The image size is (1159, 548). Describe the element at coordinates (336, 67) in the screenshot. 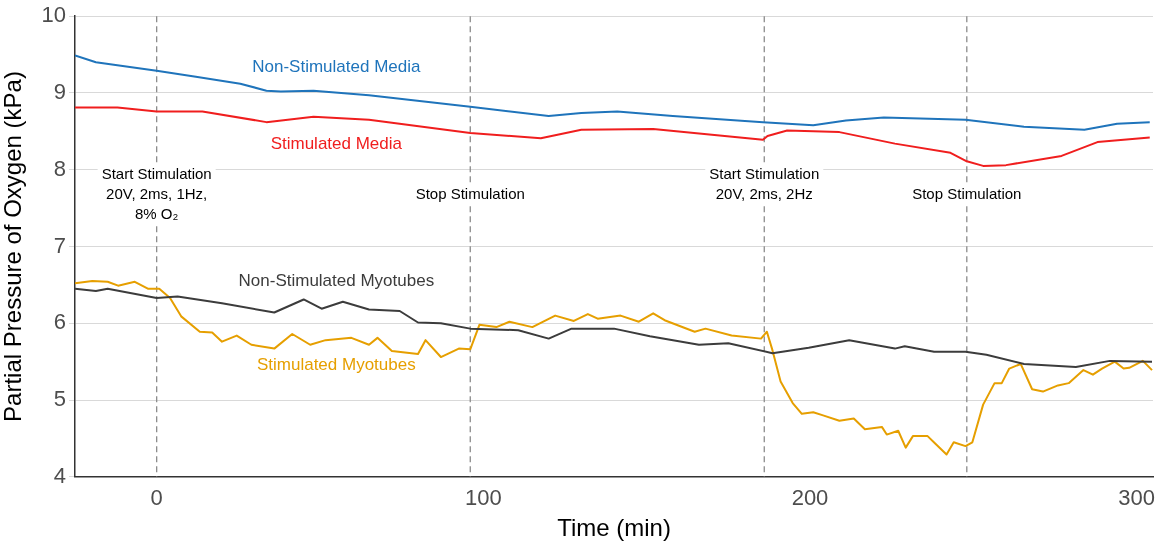

I see `series-label: Non-Stimulated Media` at that location.